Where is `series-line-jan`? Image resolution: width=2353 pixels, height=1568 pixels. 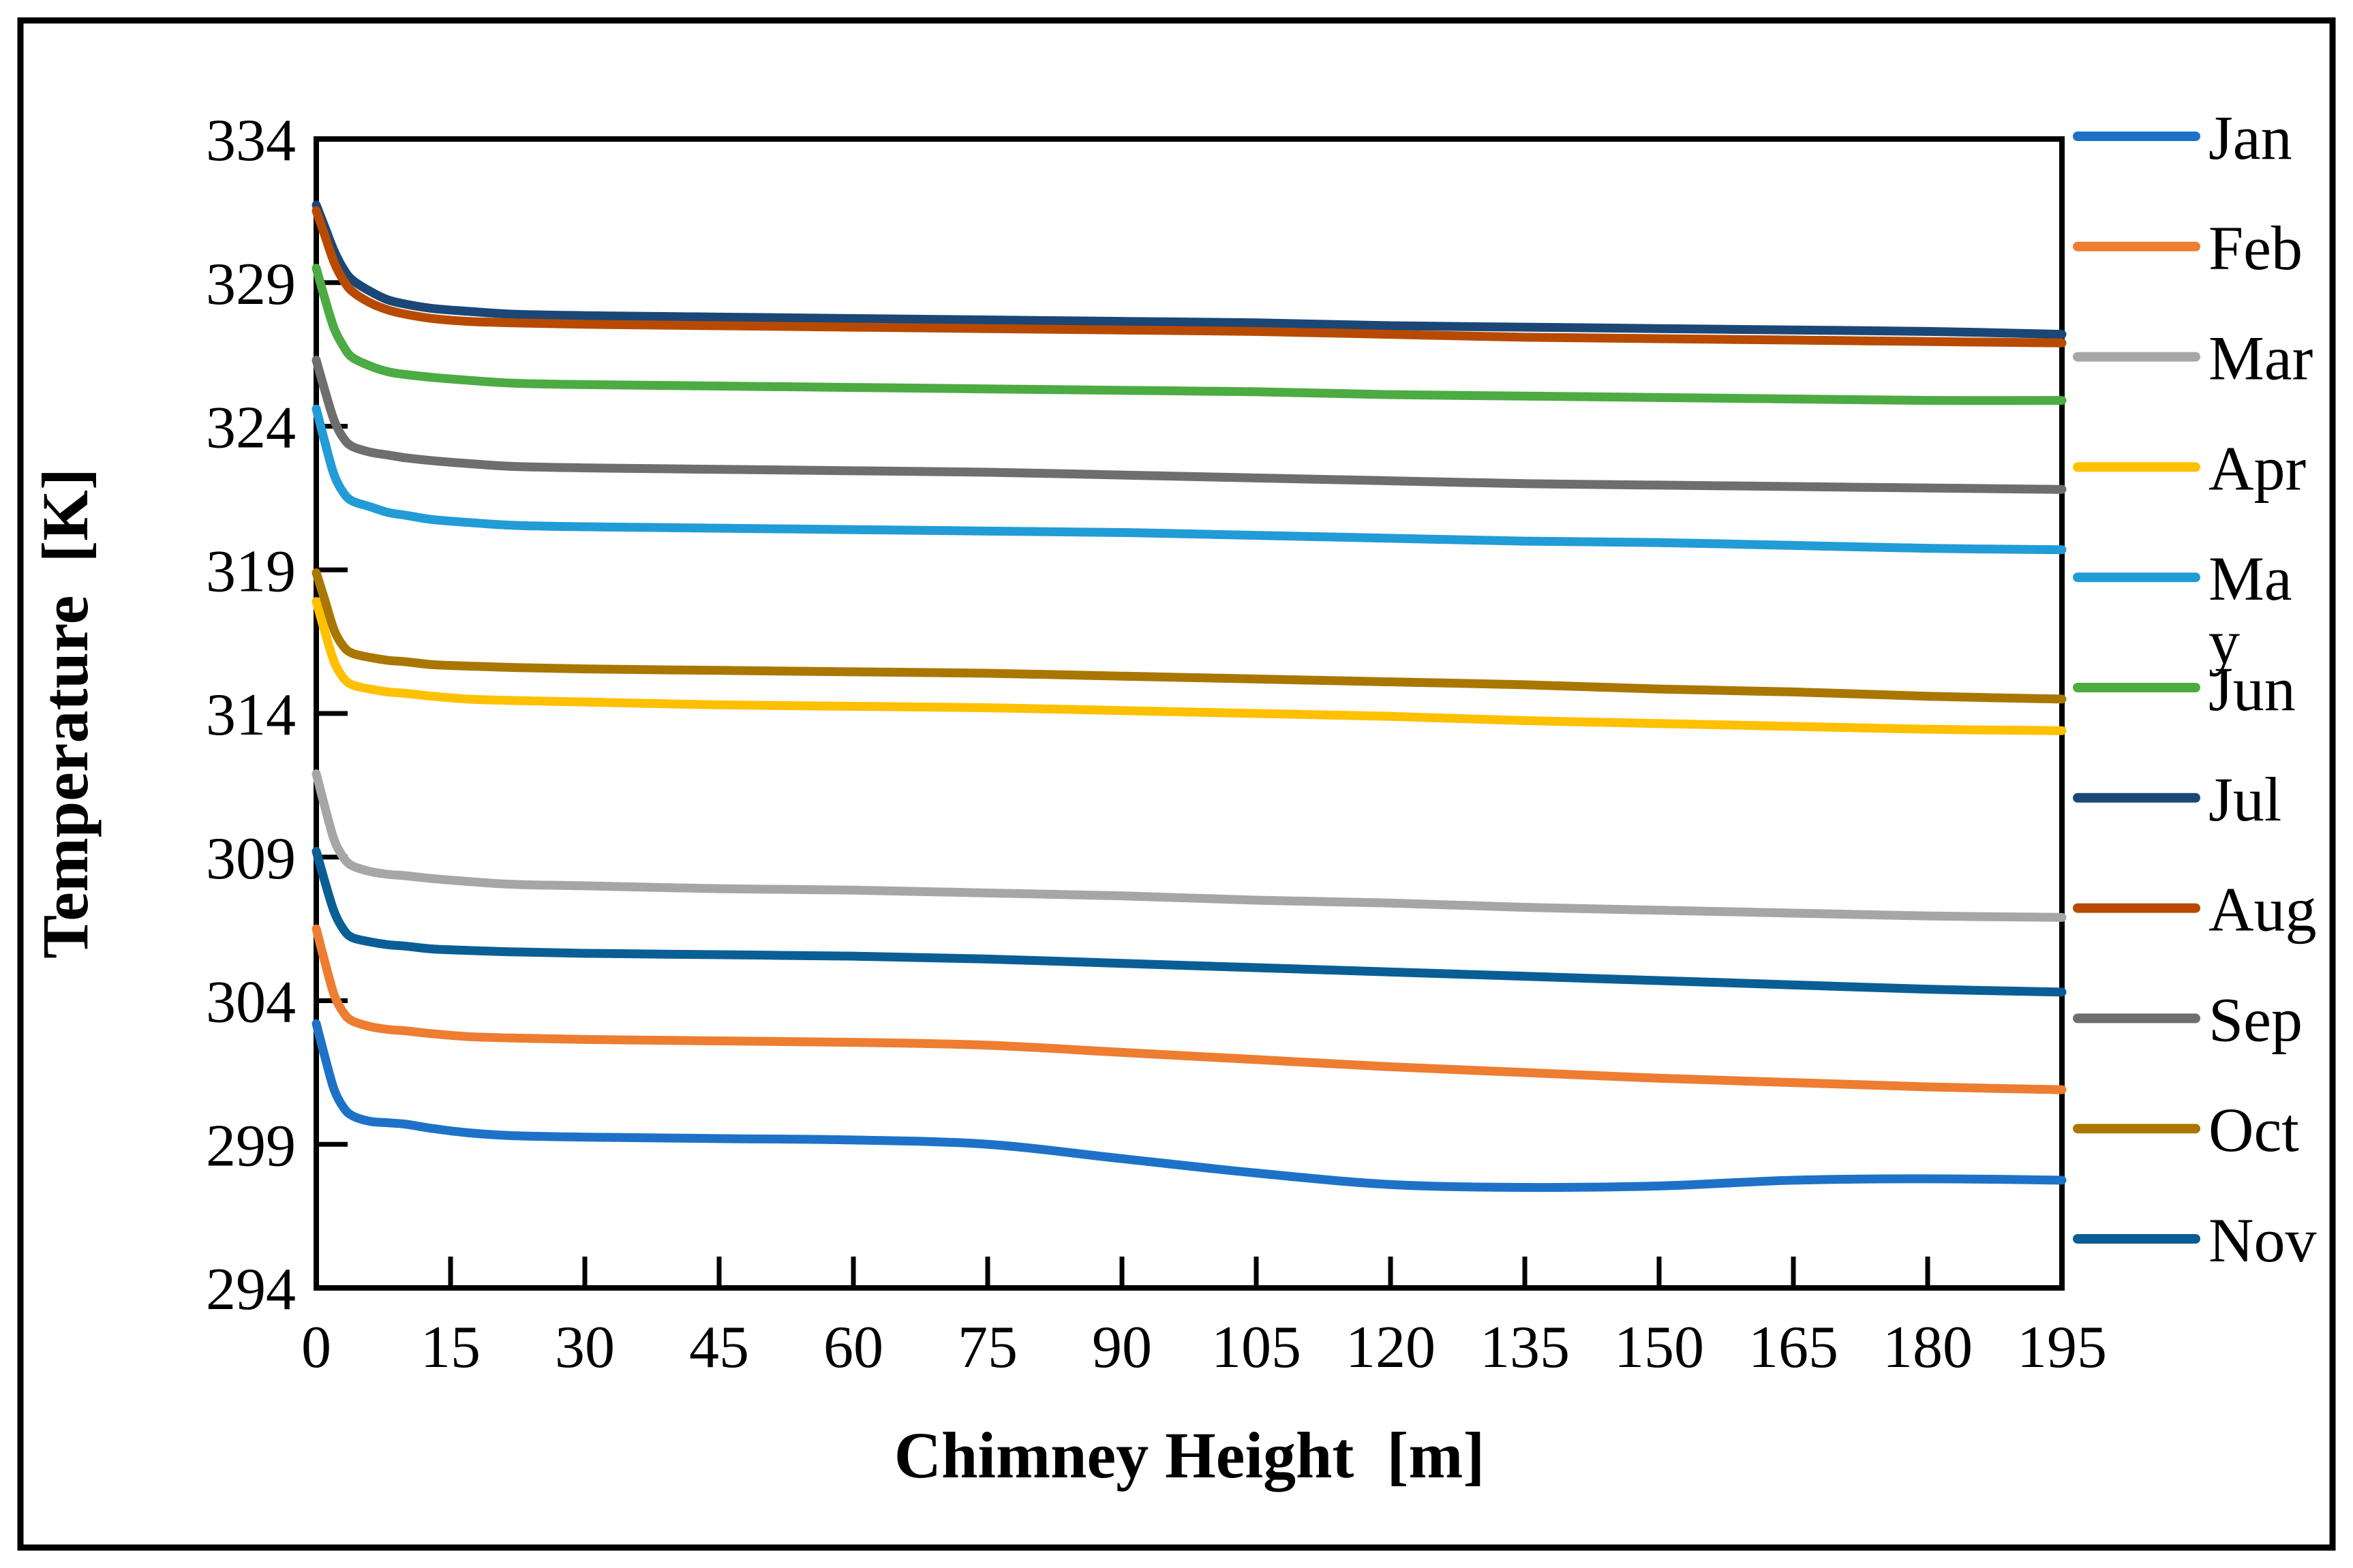
series-line-jan is located at coordinates (1189, 1106).